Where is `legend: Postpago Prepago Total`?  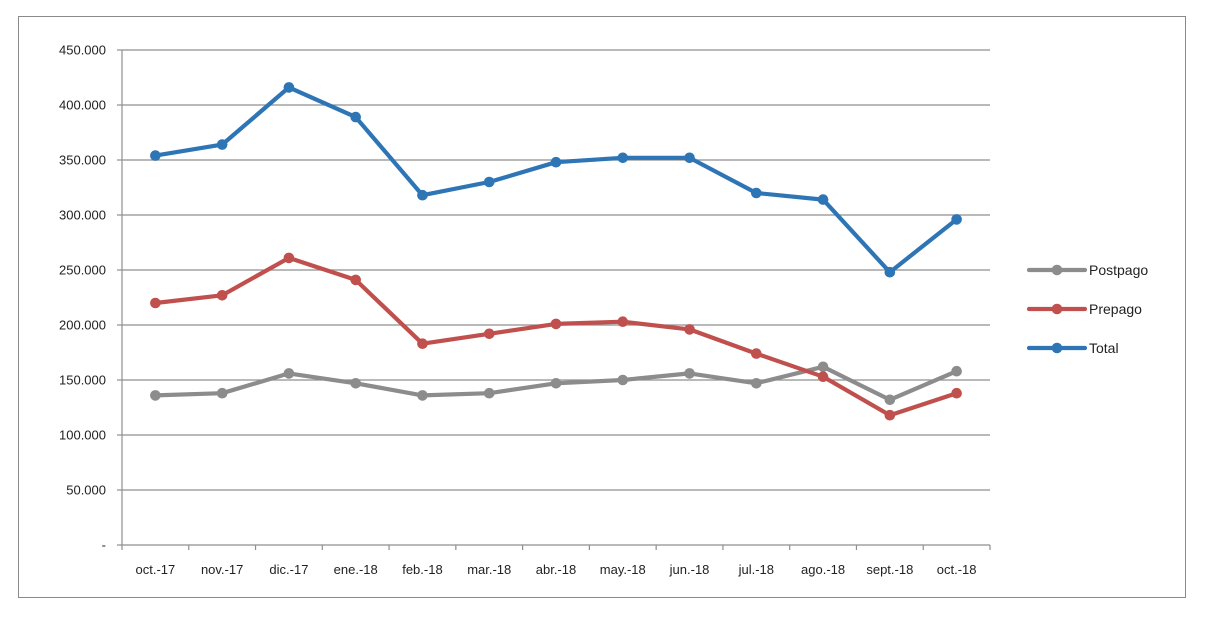 legend: Postpago Prepago Total is located at coordinates (1087, 309).